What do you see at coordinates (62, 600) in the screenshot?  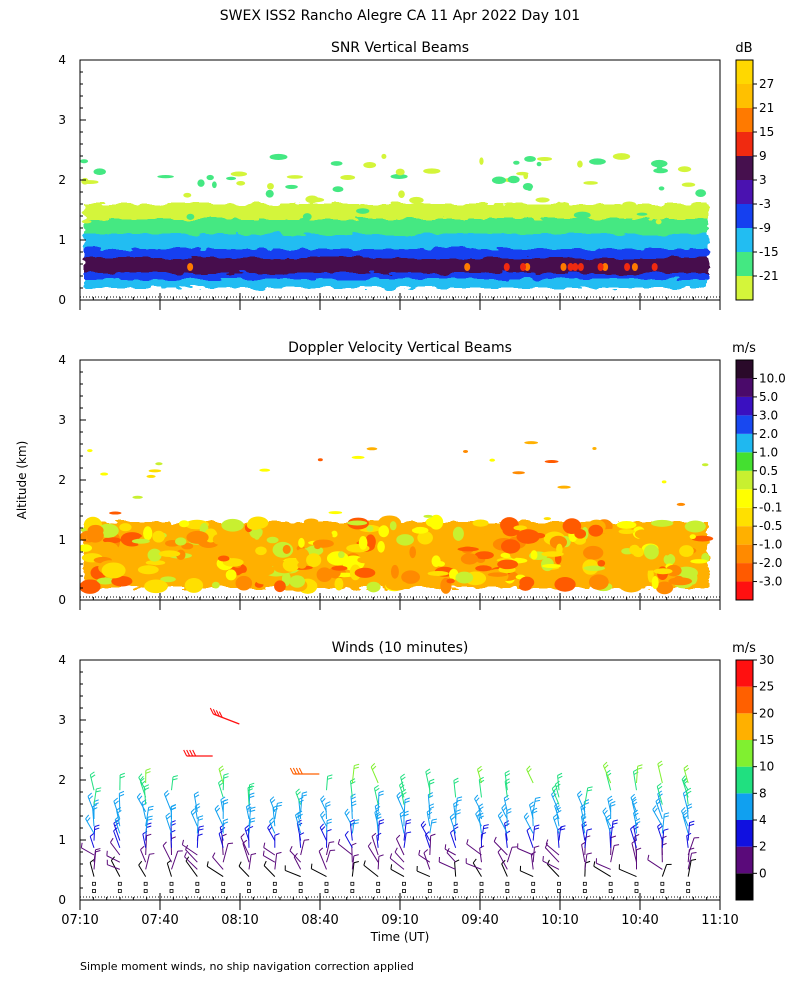 I see `y-tick-label: 0` at bounding box center [62, 600].